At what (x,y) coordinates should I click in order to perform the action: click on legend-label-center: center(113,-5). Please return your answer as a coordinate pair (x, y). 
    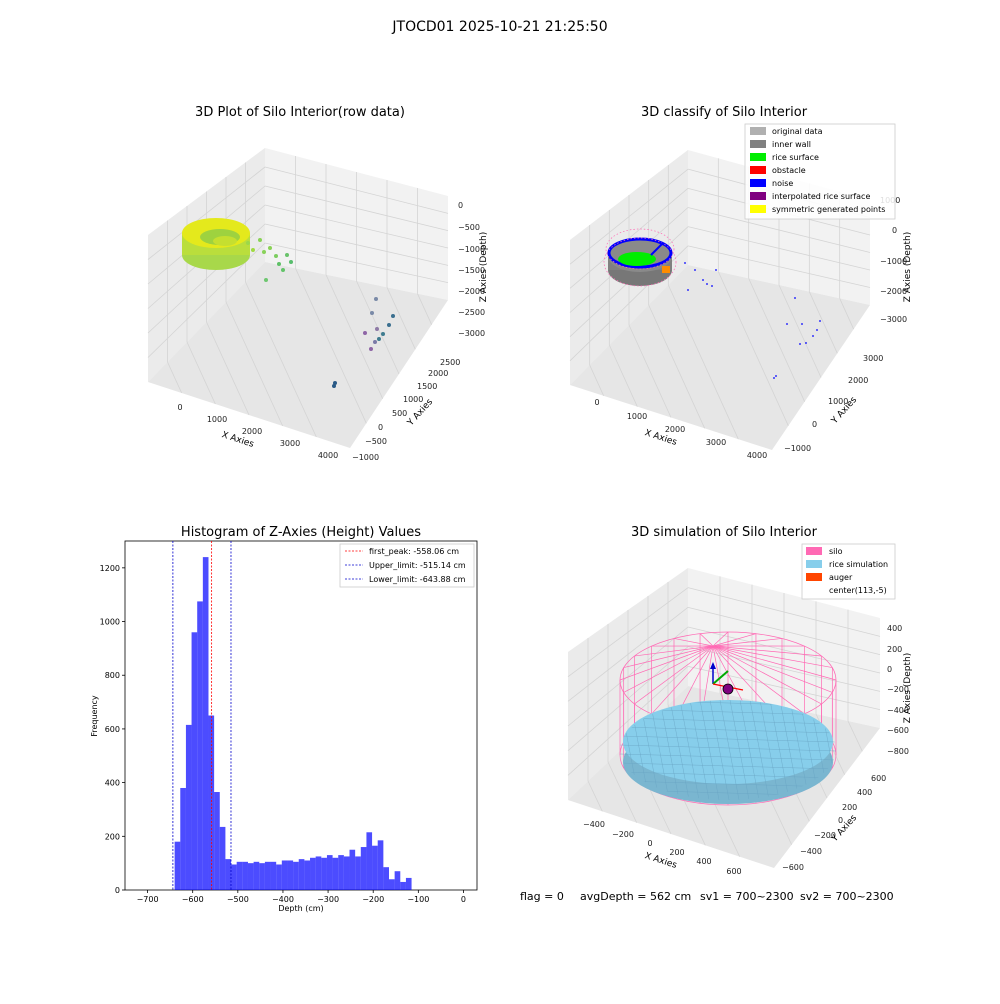
    Looking at the image, I should click on (858, 590).